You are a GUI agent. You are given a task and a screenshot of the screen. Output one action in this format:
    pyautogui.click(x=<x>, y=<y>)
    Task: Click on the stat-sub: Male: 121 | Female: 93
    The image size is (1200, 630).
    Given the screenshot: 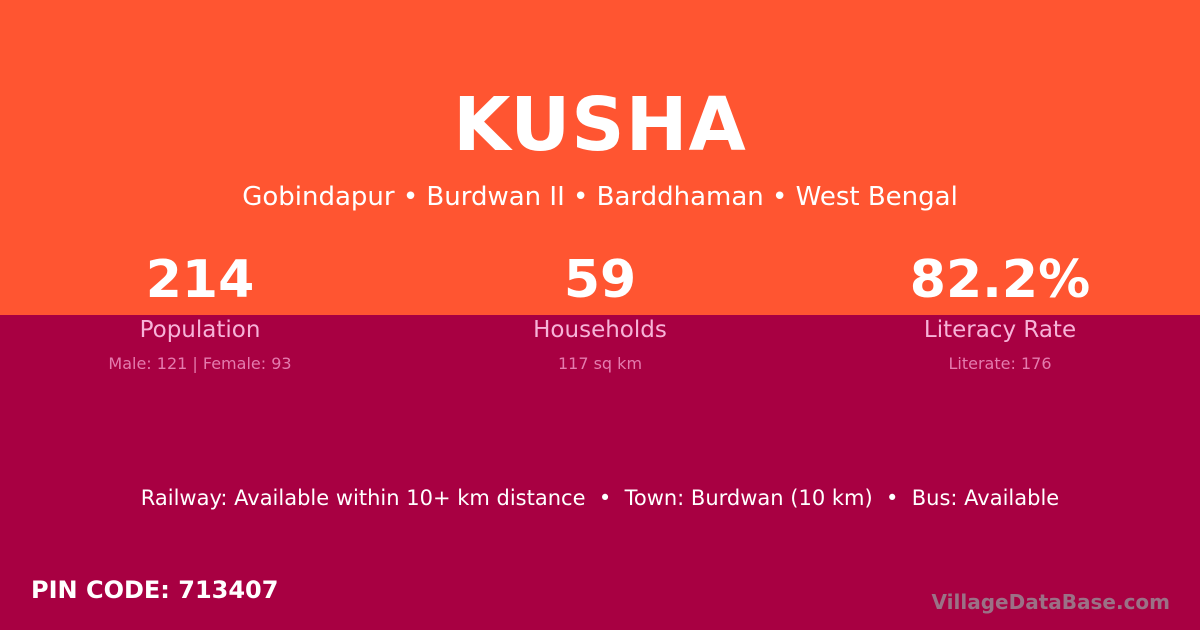 What is the action you would take?
    pyautogui.click(x=200, y=363)
    